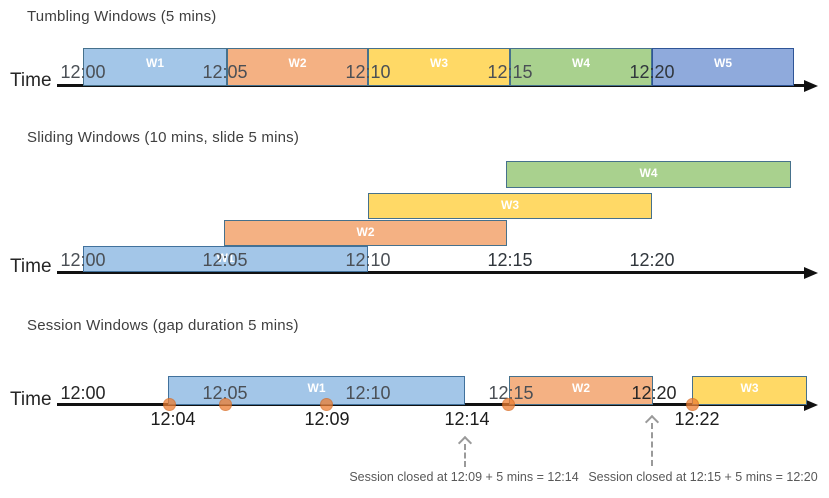 The height and width of the screenshot is (498, 829). Describe the element at coordinates (703, 477) in the screenshot. I see `session-close-annotation: Session closed at 12:15 + 5 mins = 12:20` at that location.